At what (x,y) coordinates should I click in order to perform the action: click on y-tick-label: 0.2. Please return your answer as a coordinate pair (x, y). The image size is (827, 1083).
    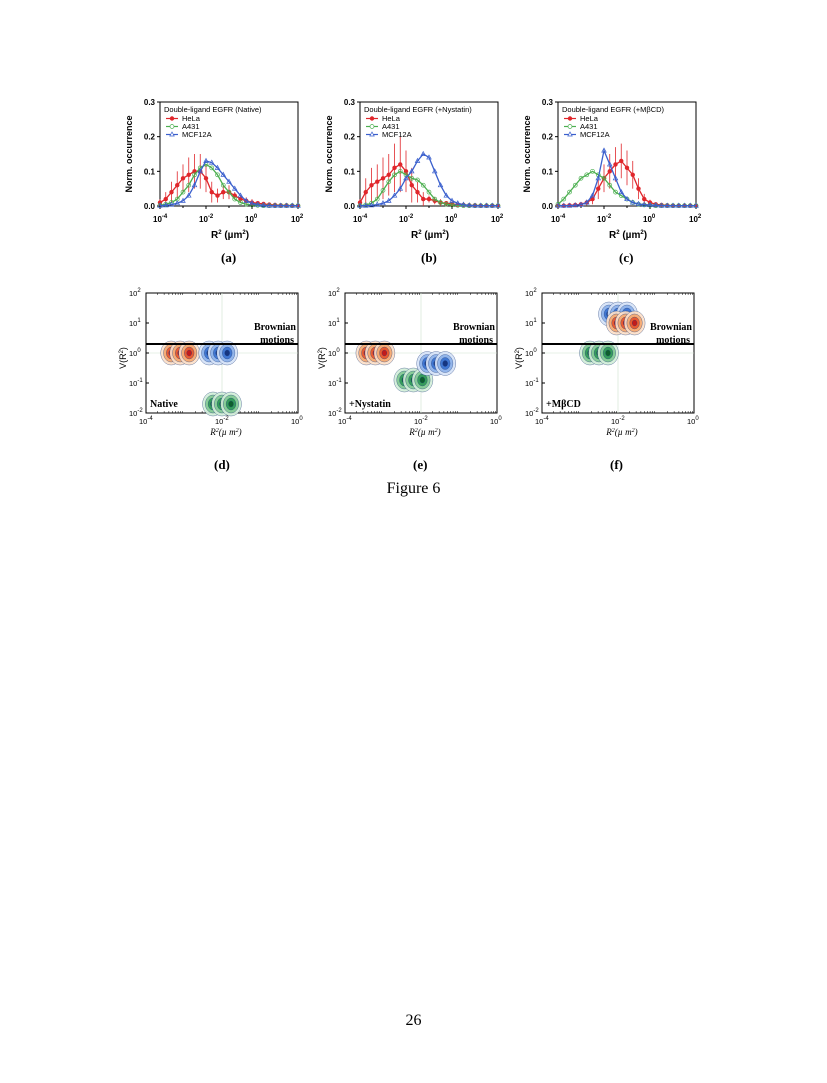
    Looking at the image, I should click on (350, 137).